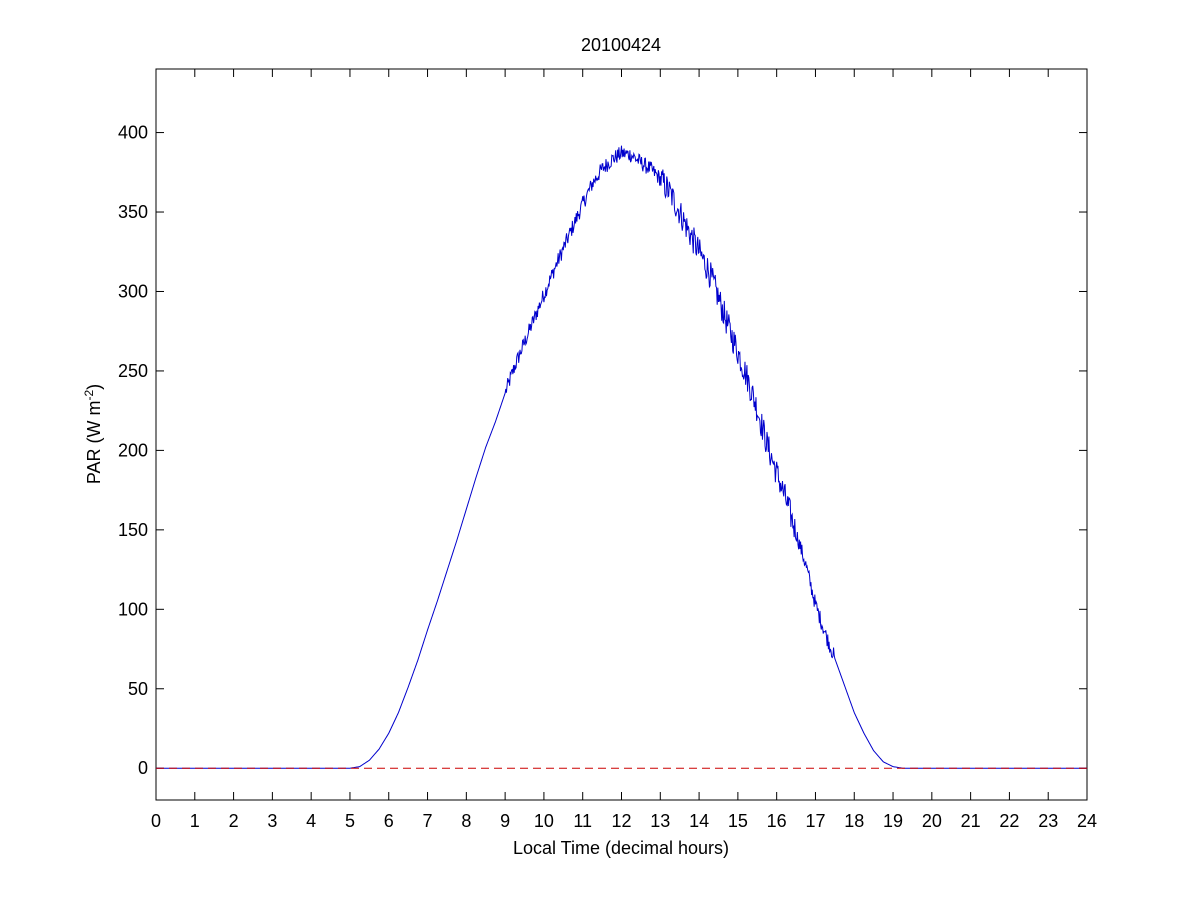 The image size is (1201, 900). What do you see at coordinates (156, 821) in the screenshot?
I see `x-tick-label: 0` at bounding box center [156, 821].